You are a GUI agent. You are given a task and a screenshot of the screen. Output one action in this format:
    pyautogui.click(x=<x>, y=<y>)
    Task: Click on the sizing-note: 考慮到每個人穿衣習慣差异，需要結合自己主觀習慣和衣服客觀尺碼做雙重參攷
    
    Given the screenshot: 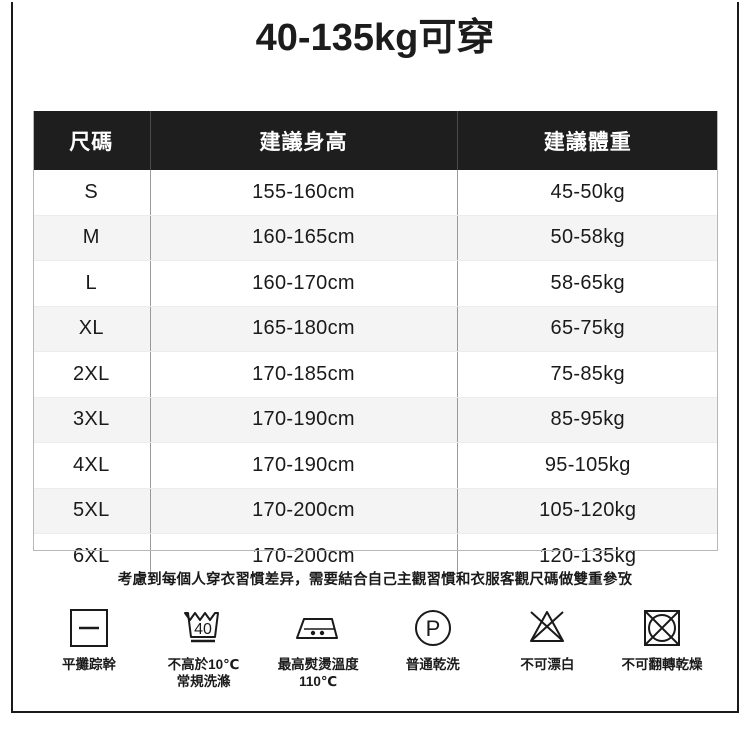 What is the action you would take?
    pyautogui.click(x=375, y=580)
    